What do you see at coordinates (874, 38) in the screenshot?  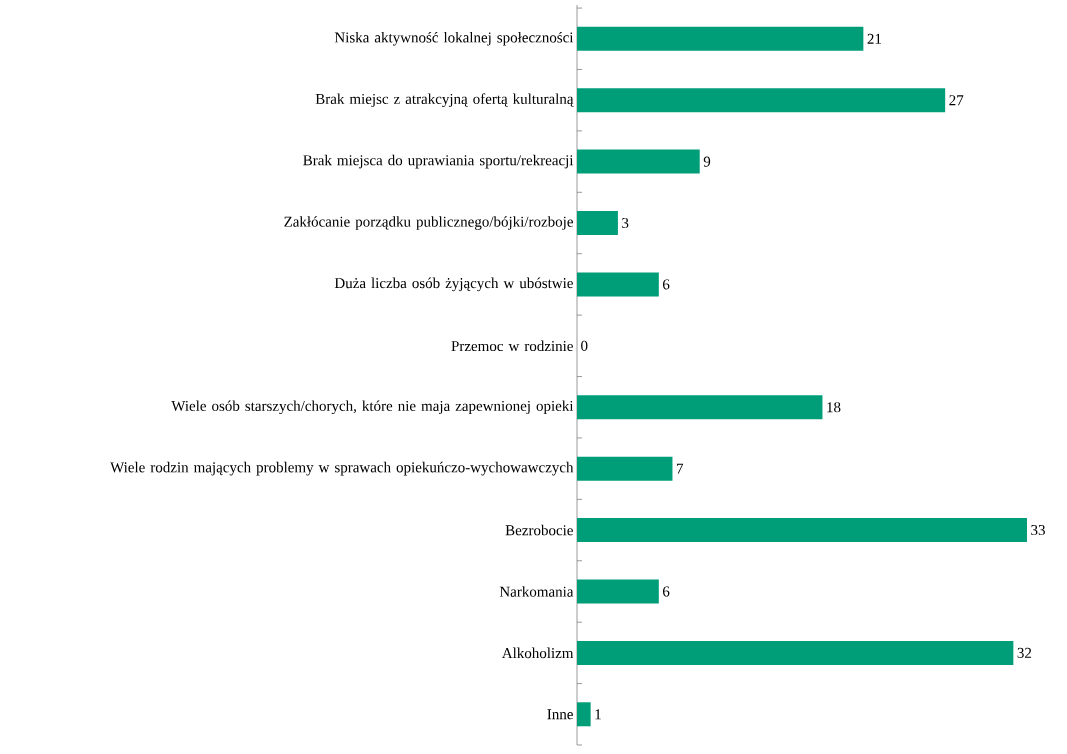 I see `data-label: 21` at bounding box center [874, 38].